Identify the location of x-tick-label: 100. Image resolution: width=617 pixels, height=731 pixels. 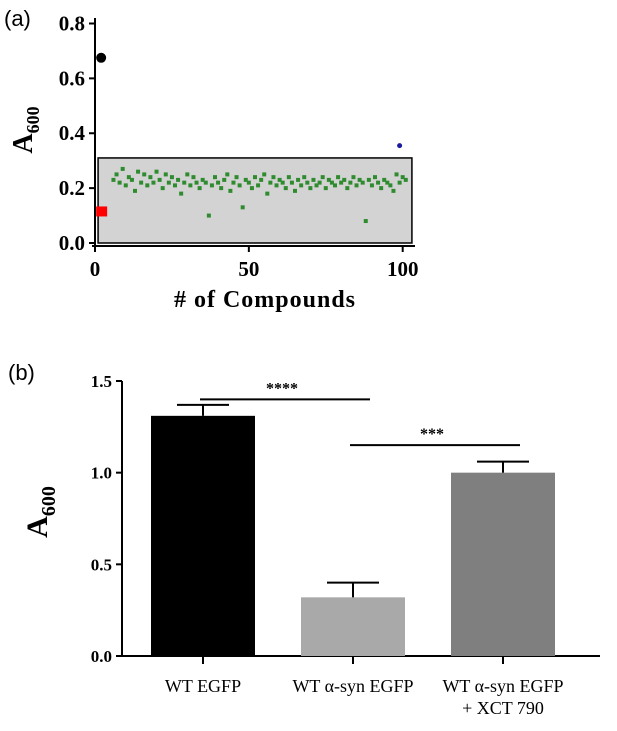
(403, 269).